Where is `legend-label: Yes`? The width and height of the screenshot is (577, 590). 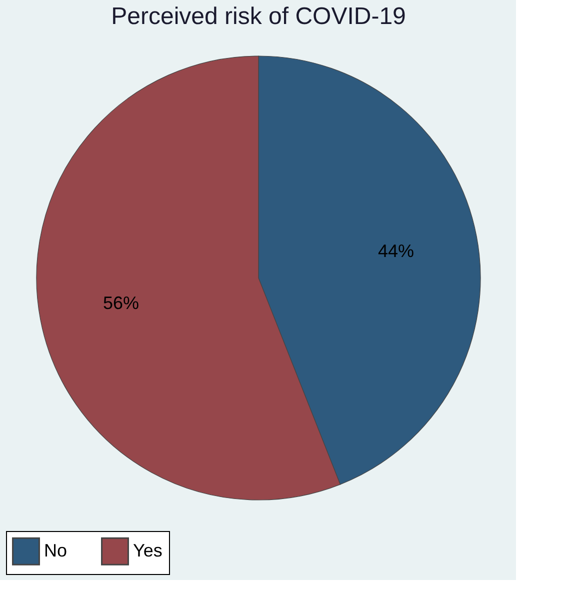 legend-label: Yes is located at coordinates (147, 550).